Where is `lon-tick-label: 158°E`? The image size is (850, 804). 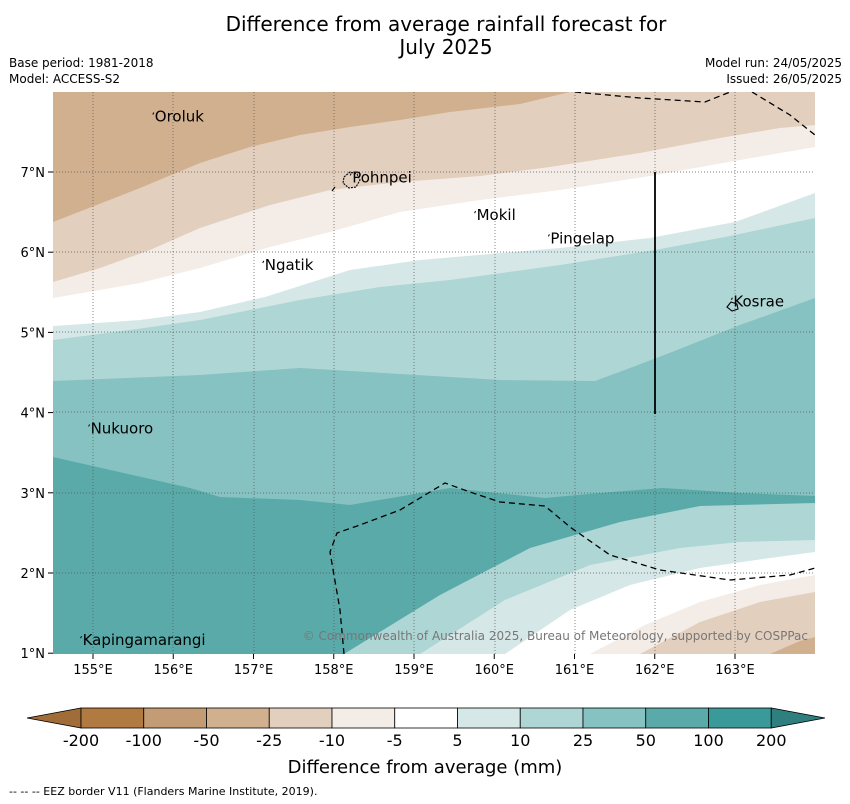
lon-tick-label: 158°E is located at coordinates (334, 670).